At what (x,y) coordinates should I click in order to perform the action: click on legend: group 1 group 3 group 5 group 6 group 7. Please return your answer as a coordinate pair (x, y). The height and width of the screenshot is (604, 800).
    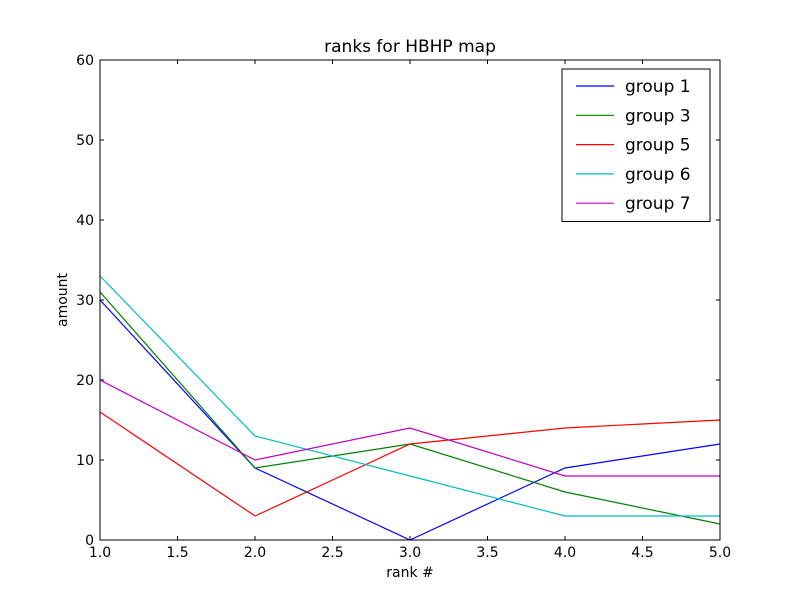
    Looking at the image, I should click on (636, 145).